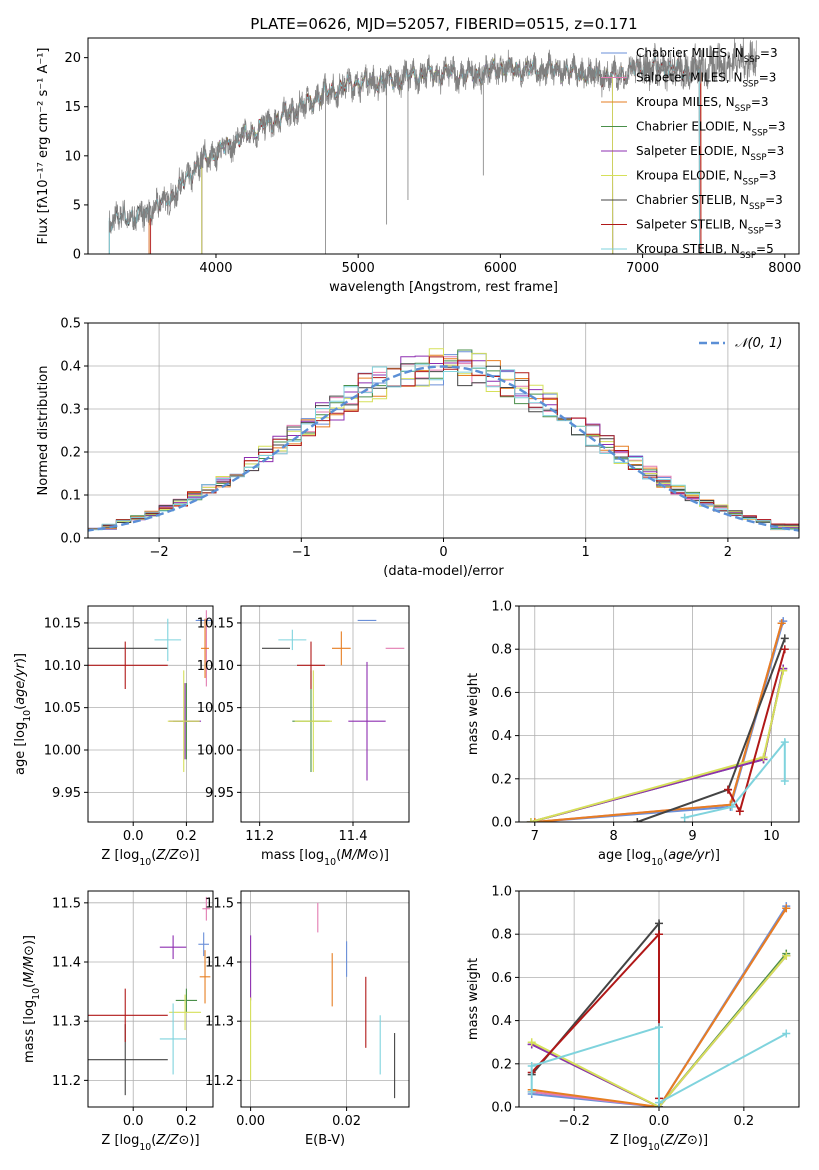 The image size is (819, 1170). I want to click on x-tick-label: 8, so click(614, 836).